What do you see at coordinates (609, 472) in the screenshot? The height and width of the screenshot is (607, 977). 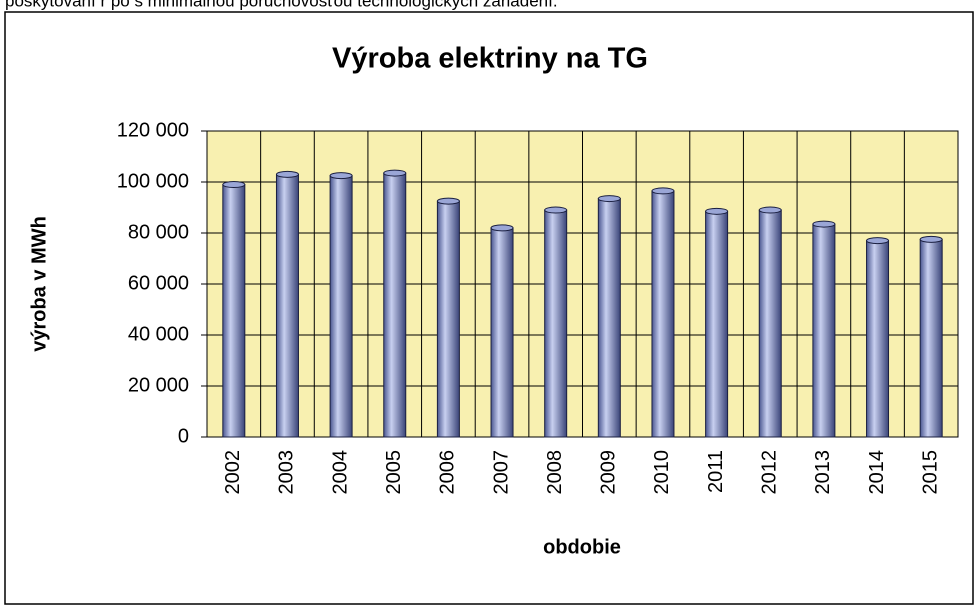 I see `x-tick-label: 2009` at bounding box center [609, 472].